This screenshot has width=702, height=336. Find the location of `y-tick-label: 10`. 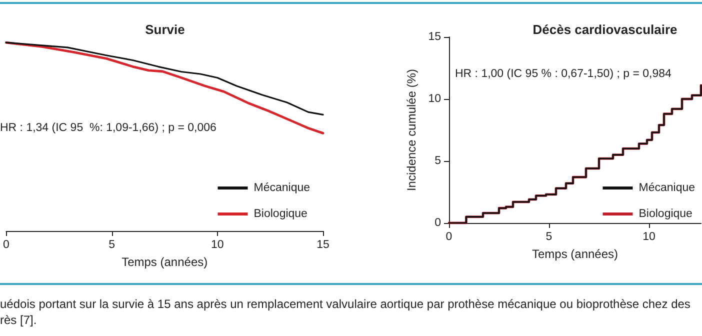

y-tick-label: 10 is located at coordinates (434, 99).